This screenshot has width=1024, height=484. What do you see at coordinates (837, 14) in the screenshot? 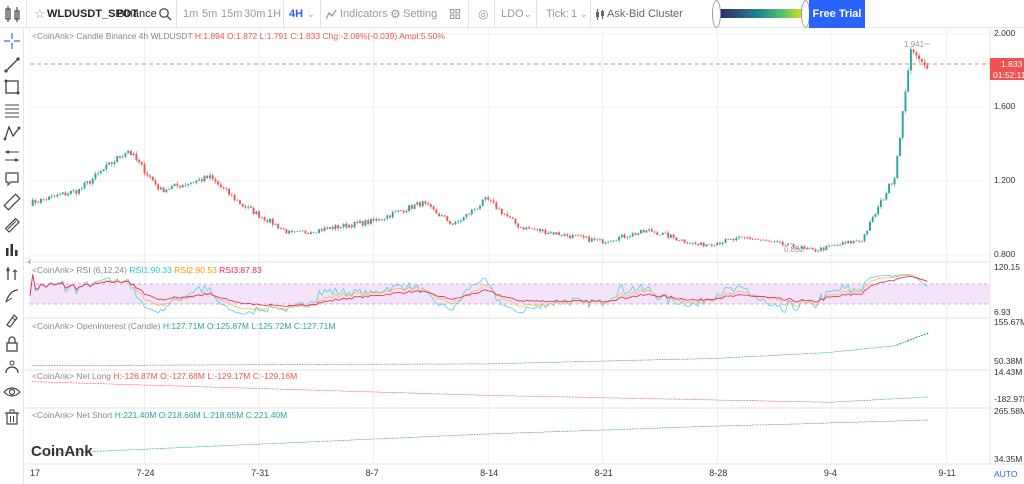
I see `free-trial-button: Free Trial` at bounding box center [837, 14].